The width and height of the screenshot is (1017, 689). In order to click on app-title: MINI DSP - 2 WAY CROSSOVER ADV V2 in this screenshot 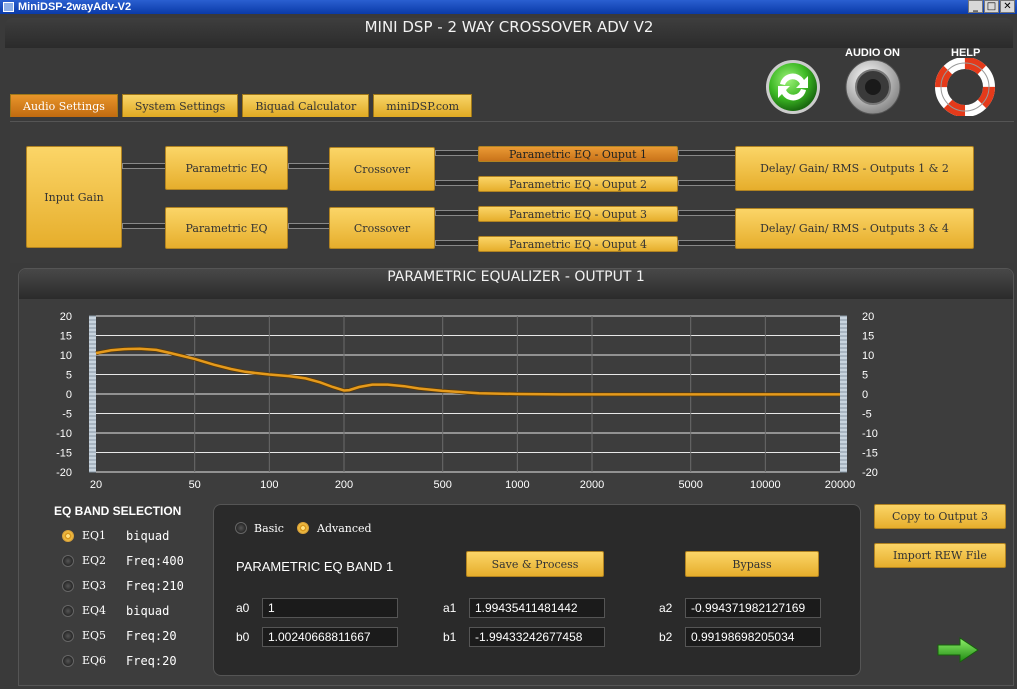, I will do `click(509, 27)`.